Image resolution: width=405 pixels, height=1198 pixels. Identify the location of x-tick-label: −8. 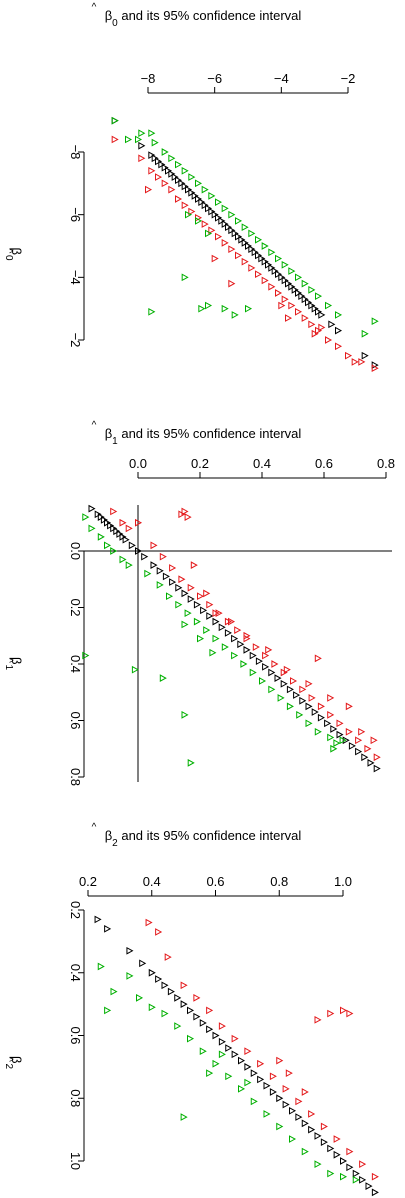
(148, 78).